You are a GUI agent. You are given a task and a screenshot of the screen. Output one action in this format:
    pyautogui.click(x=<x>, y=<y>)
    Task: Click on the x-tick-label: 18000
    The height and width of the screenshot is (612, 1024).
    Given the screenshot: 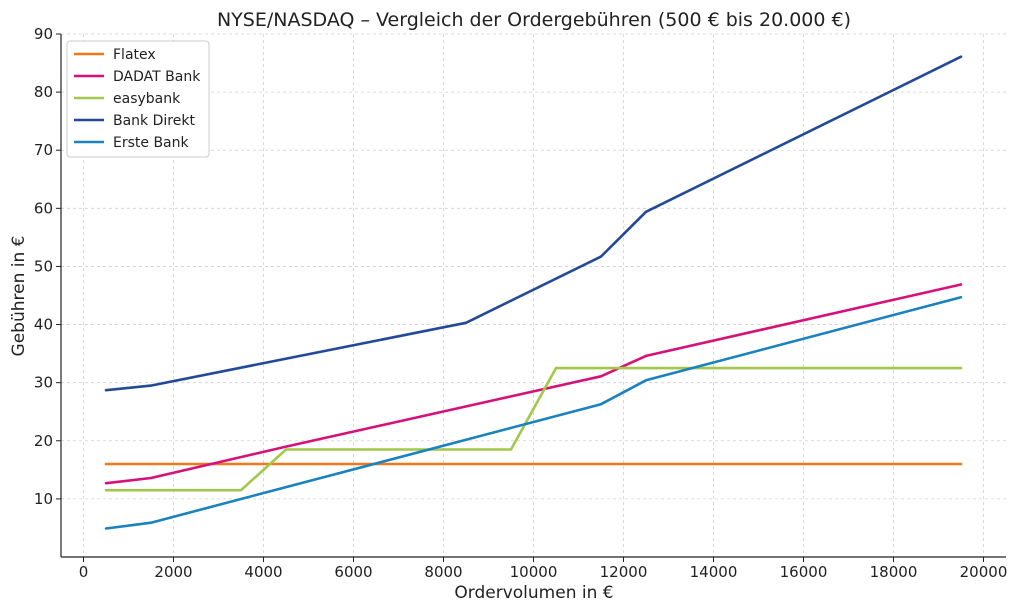 What is the action you would take?
    pyautogui.click(x=894, y=572)
    